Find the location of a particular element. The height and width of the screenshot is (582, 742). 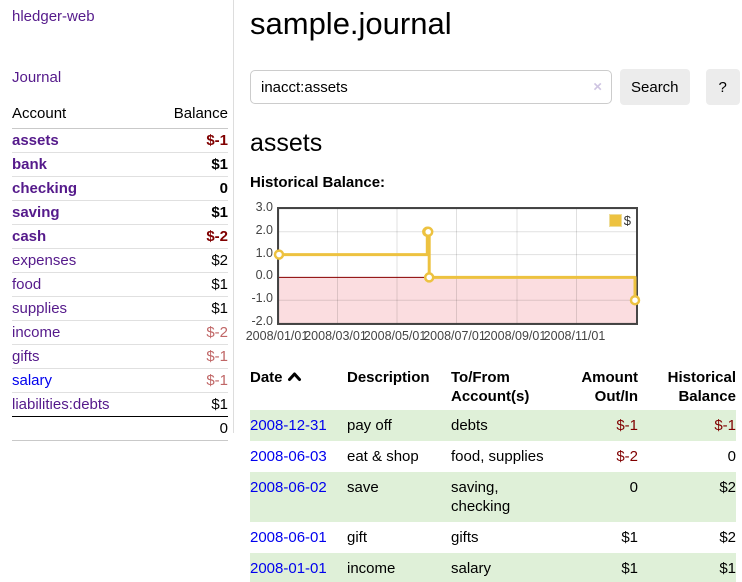

account-link-expenses: expenses is located at coordinates (44, 260).